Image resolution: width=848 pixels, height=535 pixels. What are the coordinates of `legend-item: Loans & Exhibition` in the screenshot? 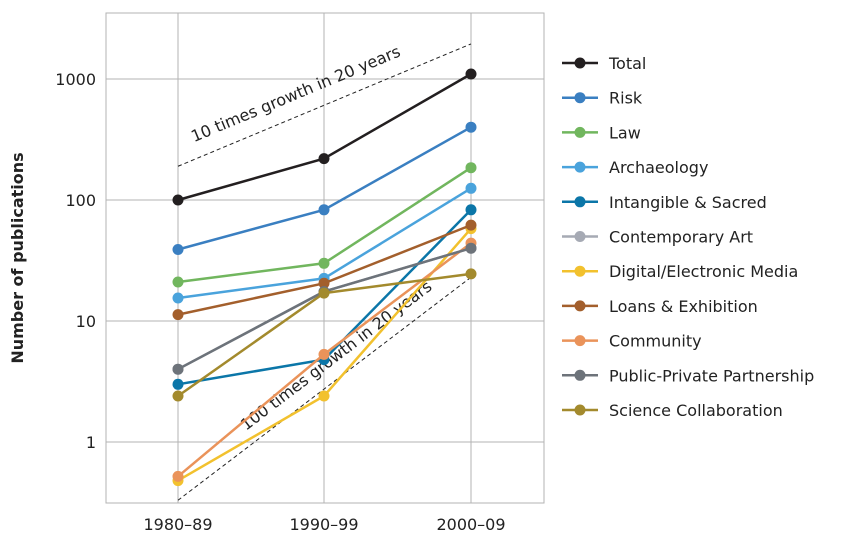 It's located at (660, 306).